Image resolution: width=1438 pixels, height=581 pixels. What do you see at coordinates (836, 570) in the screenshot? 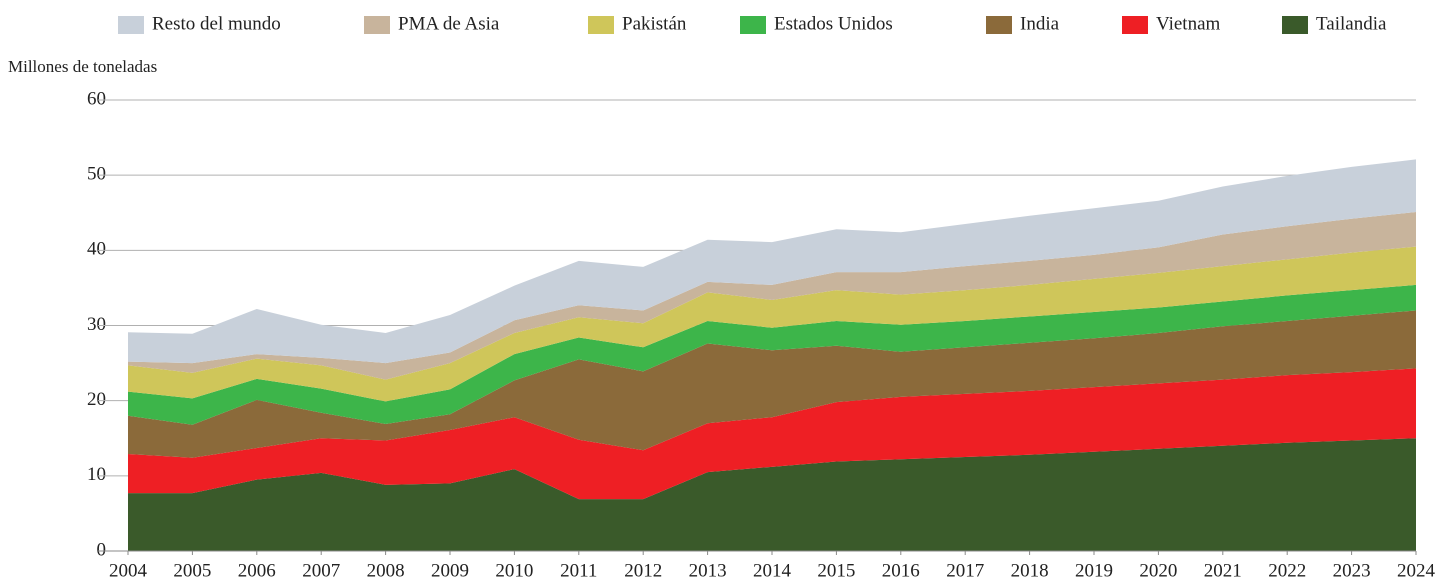
I see `x-tick-label: 2015` at bounding box center [836, 570].